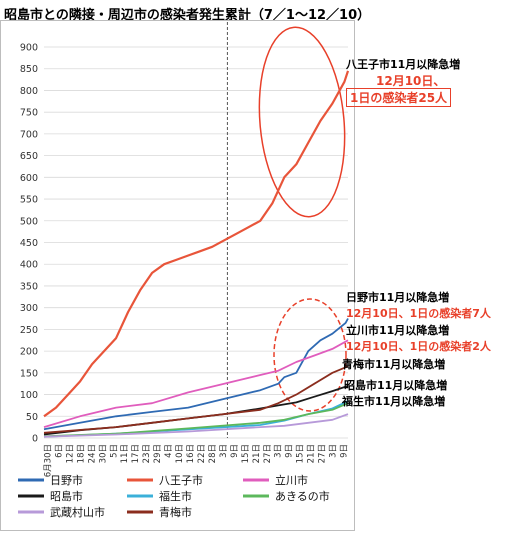  I want to click on y-tick-label: 350, so click(29, 286).